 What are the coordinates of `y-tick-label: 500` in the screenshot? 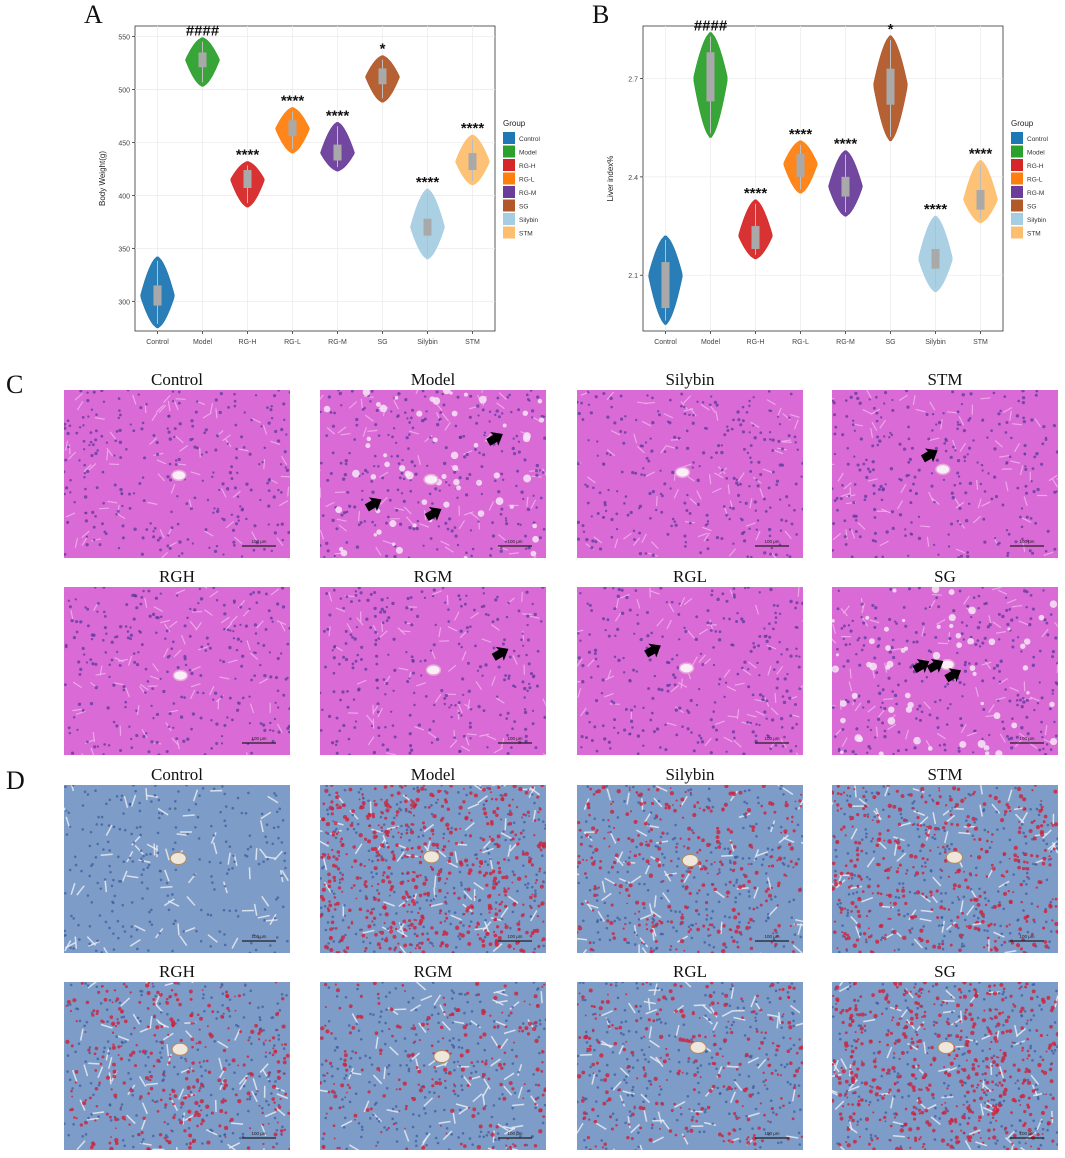 It's located at (124, 91).